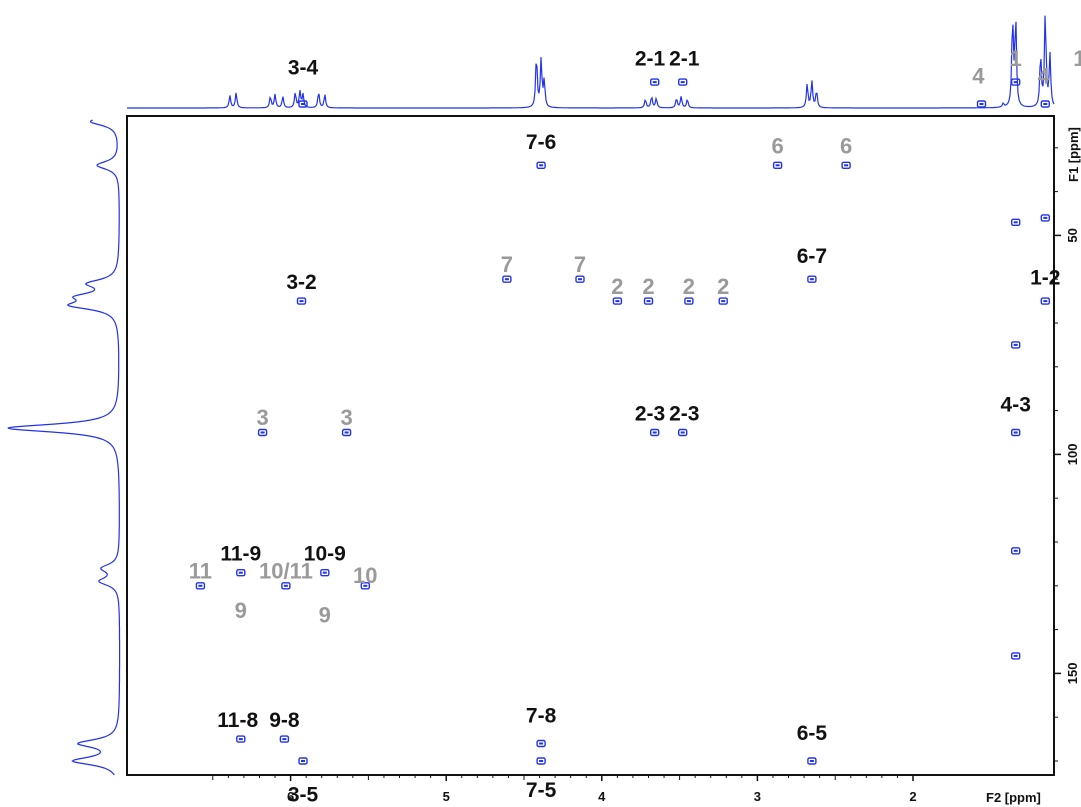  What do you see at coordinates (978, 76) in the screenshot?
I see `peak-label: 4` at bounding box center [978, 76].